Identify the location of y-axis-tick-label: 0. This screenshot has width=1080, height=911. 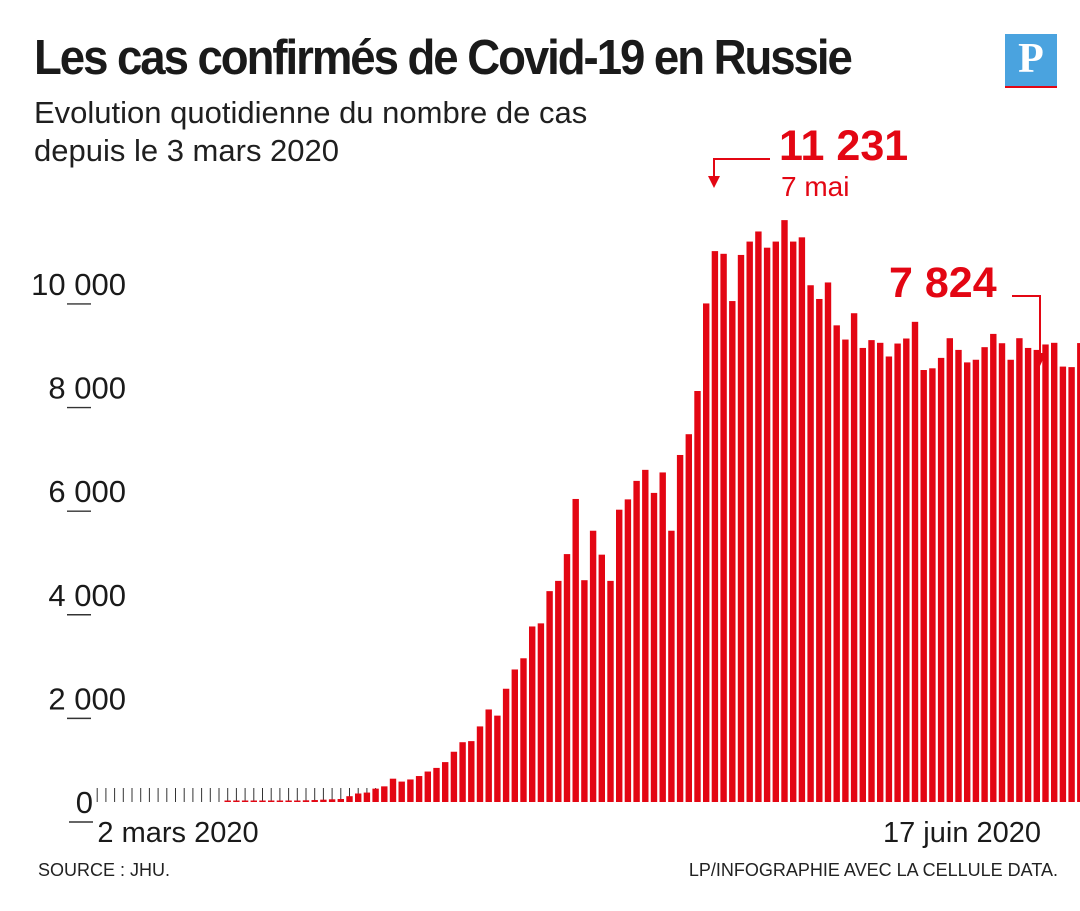
(84, 802).